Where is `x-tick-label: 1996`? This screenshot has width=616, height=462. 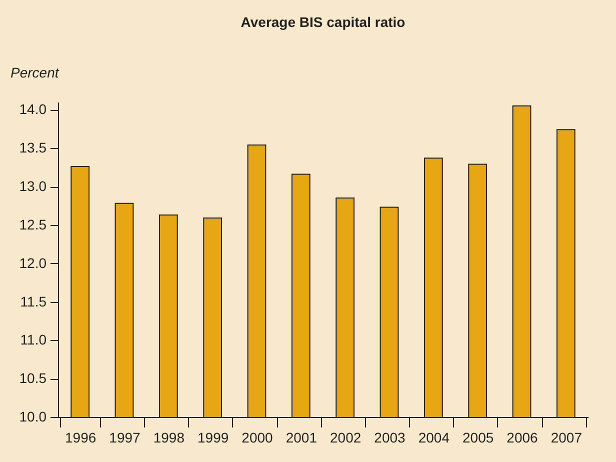 x-tick-label: 1996 is located at coordinates (80, 438).